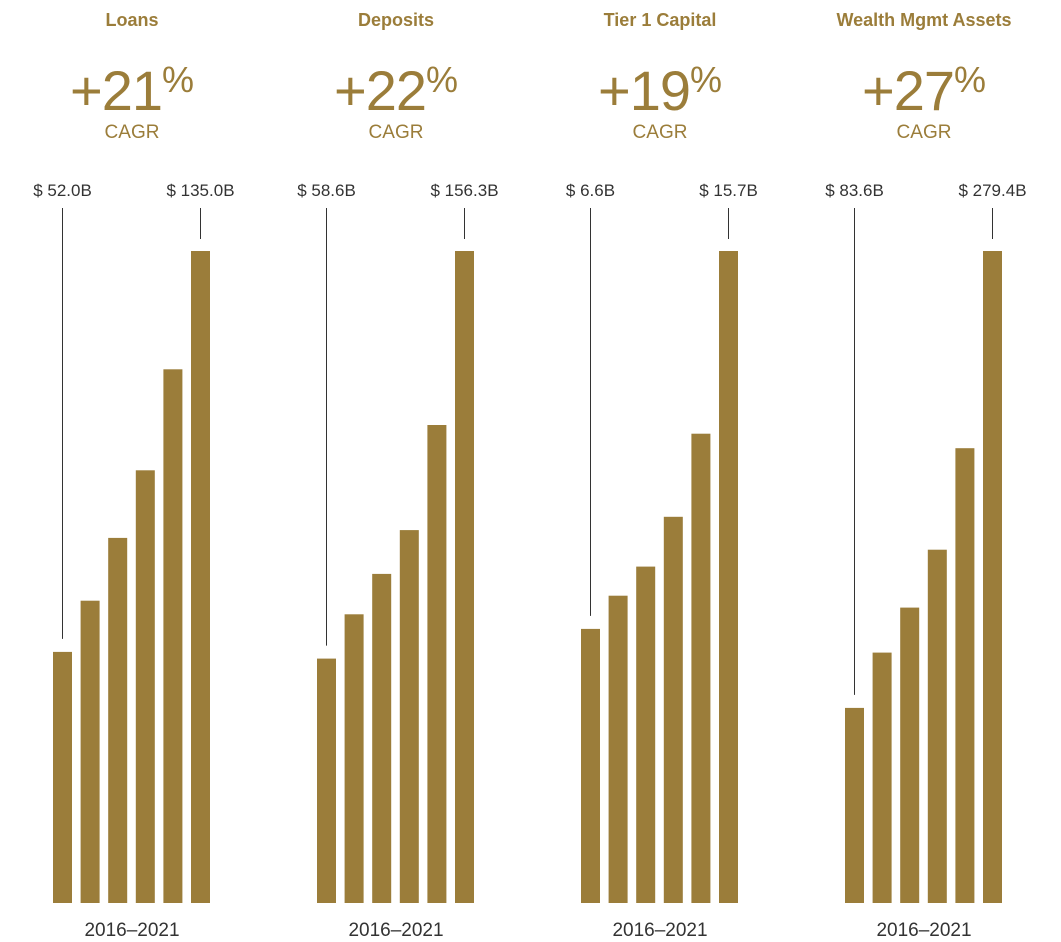 Image resolution: width=1061 pixels, height=942 pixels. Describe the element at coordinates (326, 190) in the screenshot. I see `first-value-label: $ 58.6B` at that location.